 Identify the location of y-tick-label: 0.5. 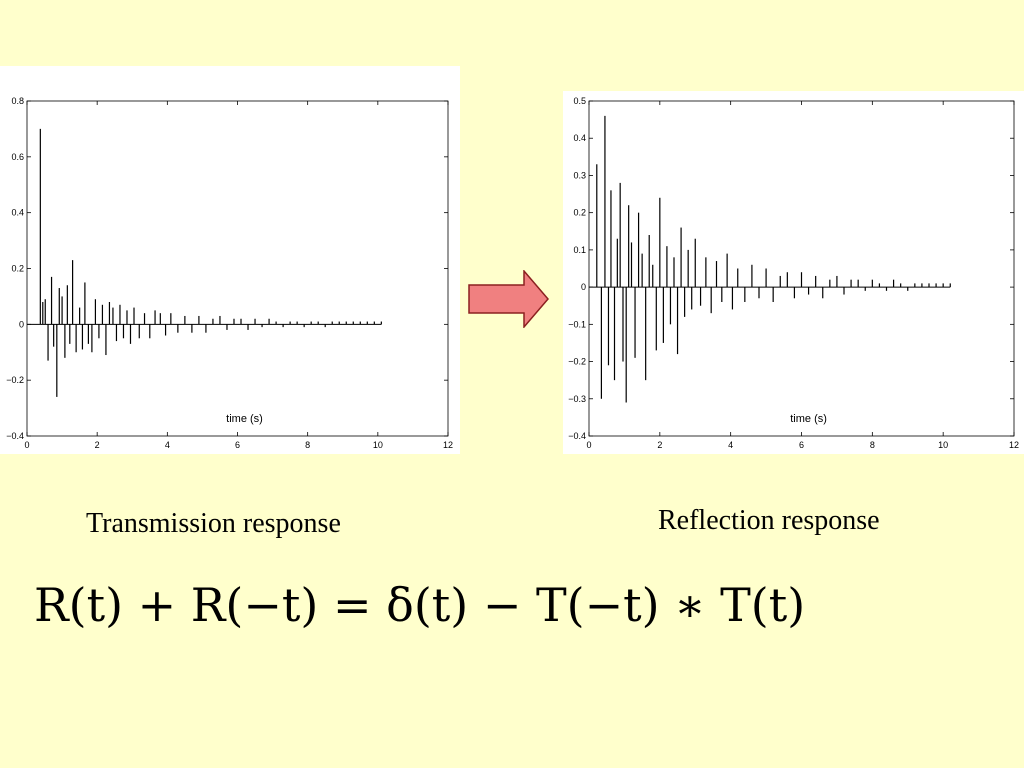
(579, 101).